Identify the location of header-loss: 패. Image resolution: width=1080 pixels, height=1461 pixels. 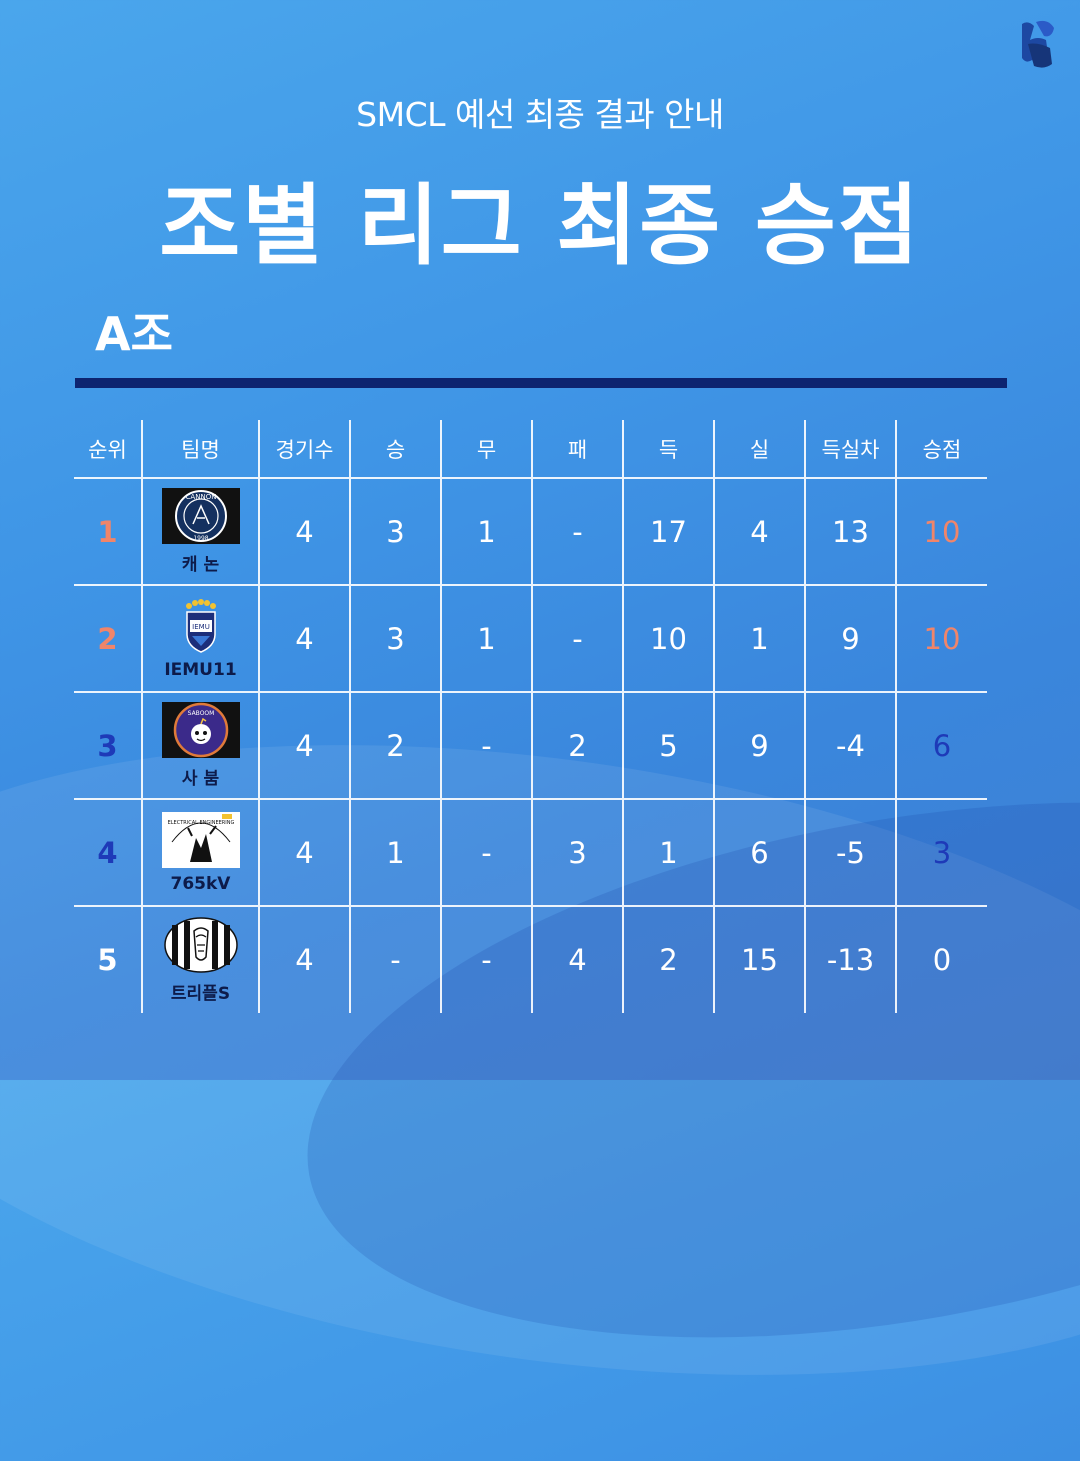
(577, 449).